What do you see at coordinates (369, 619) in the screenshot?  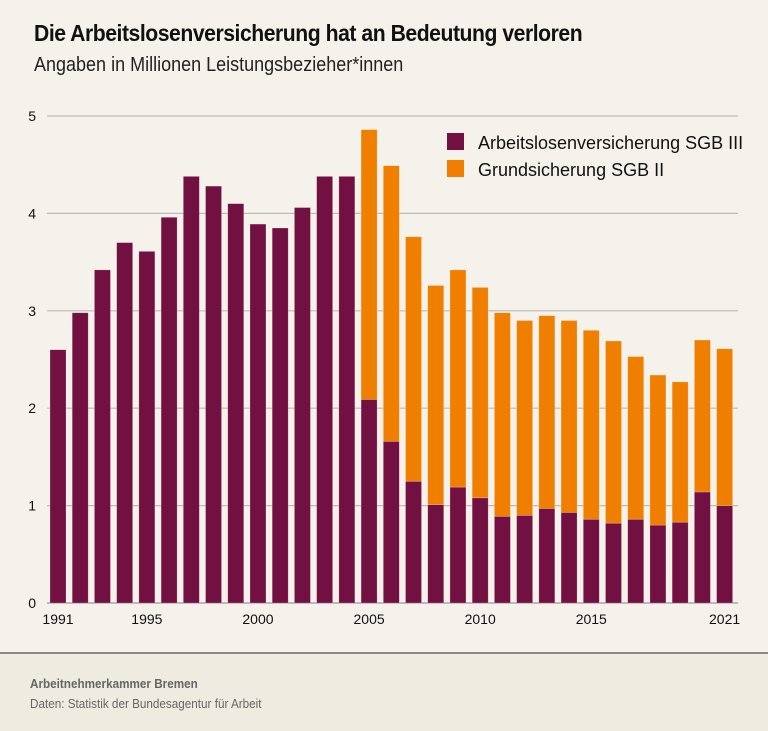 I see `x-tick-label: 2005` at bounding box center [369, 619].